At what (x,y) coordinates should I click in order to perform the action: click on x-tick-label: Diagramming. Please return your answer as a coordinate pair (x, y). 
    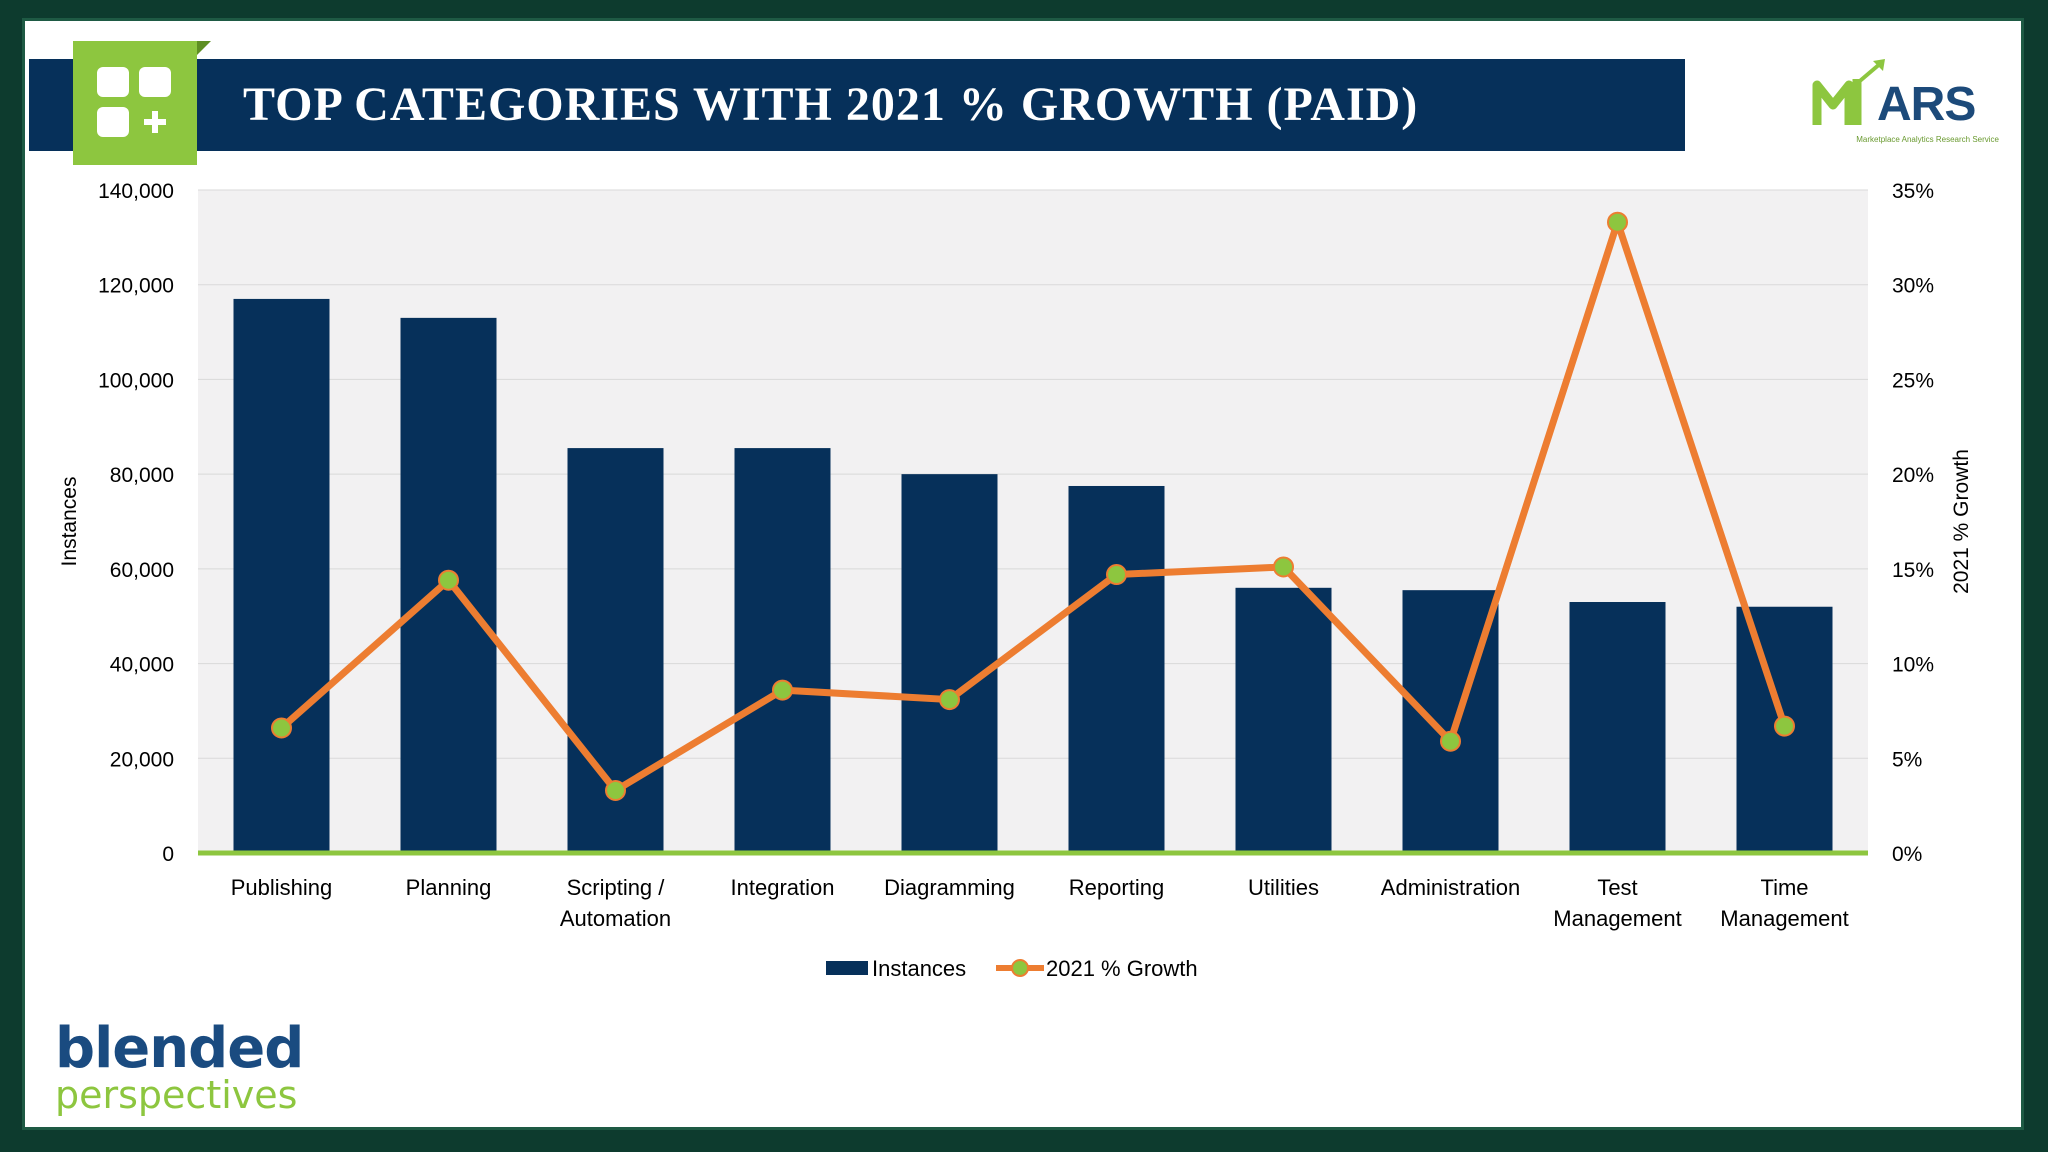
    Looking at the image, I should click on (949, 887).